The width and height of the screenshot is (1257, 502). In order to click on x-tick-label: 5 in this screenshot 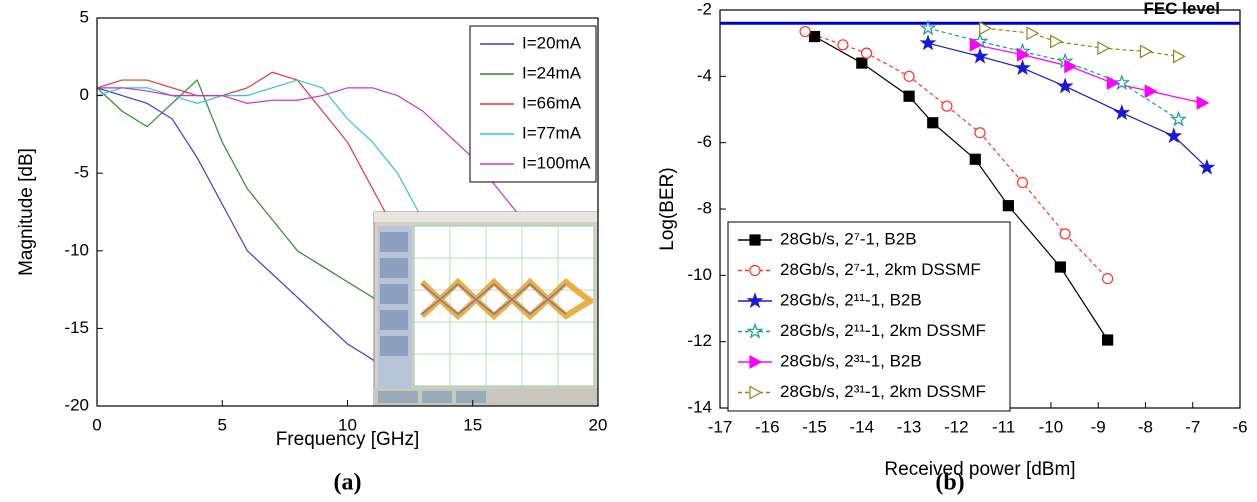, I will do `click(222, 424)`.